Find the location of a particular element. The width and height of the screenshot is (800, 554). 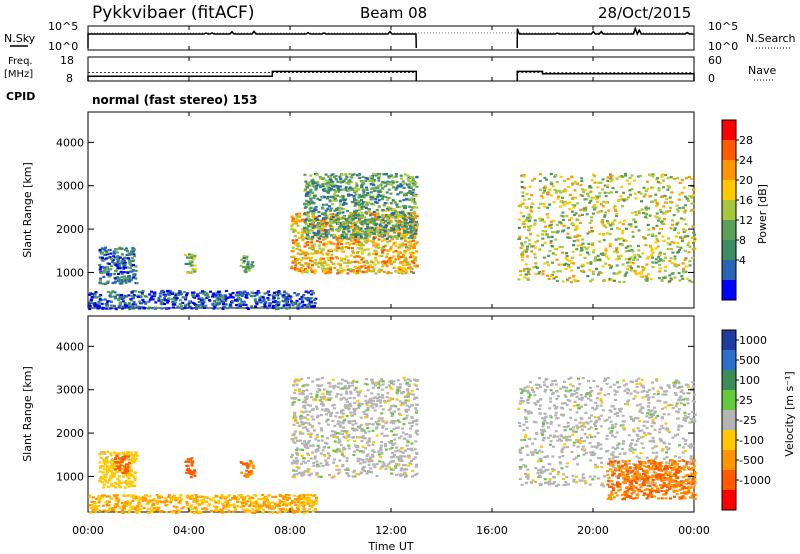

nsky-tick-bottom: 10^0 is located at coordinates (63, 46).